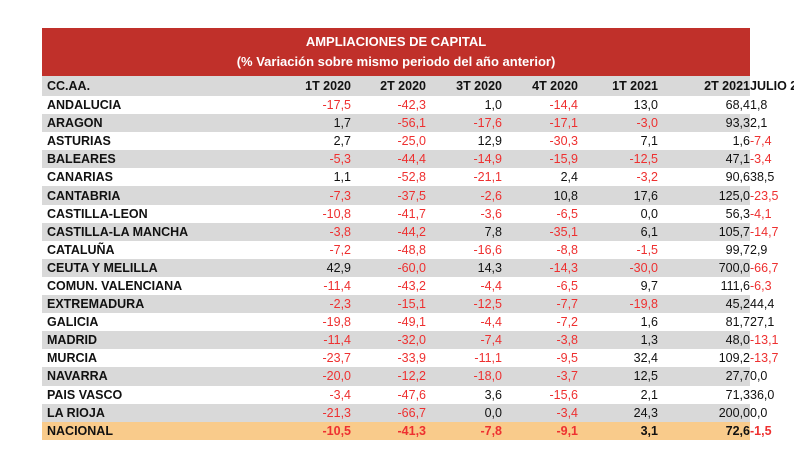  What do you see at coordinates (564, 105) in the screenshot?
I see `value-cell: -14,4` at bounding box center [564, 105].